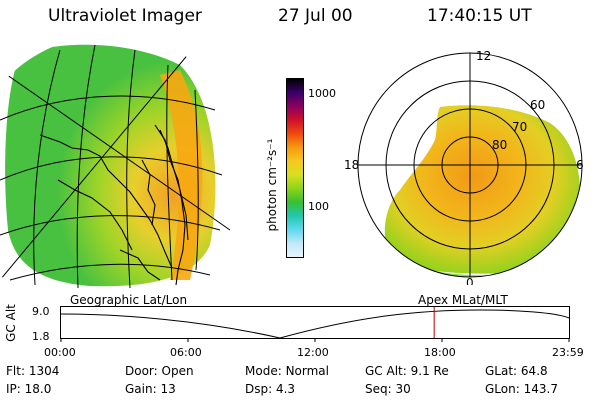 The width and height of the screenshot is (600, 400). Describe the element at coordinates (483, 56) in the screenshot. I see `mlt-label-12: 12` at that location.